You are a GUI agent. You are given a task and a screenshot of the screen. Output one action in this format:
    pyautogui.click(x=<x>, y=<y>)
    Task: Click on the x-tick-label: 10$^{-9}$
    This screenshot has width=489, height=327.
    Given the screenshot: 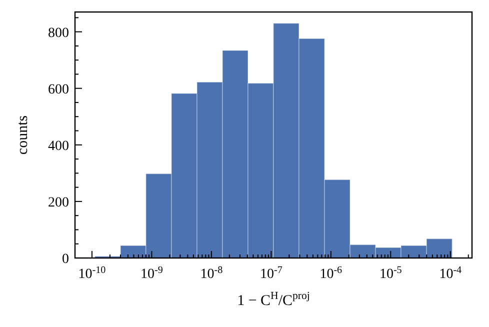 What is the action you would take?
    pyautogui.click(x=151, y=273)
    